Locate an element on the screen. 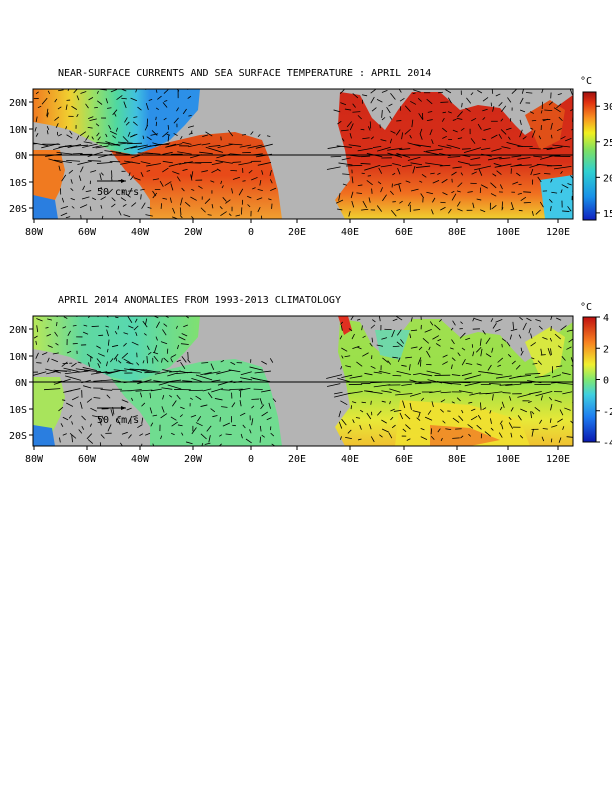 The width and height of the screenshot is (612, 792). x-tick-label: 20W is located at coordinates (193, 232).